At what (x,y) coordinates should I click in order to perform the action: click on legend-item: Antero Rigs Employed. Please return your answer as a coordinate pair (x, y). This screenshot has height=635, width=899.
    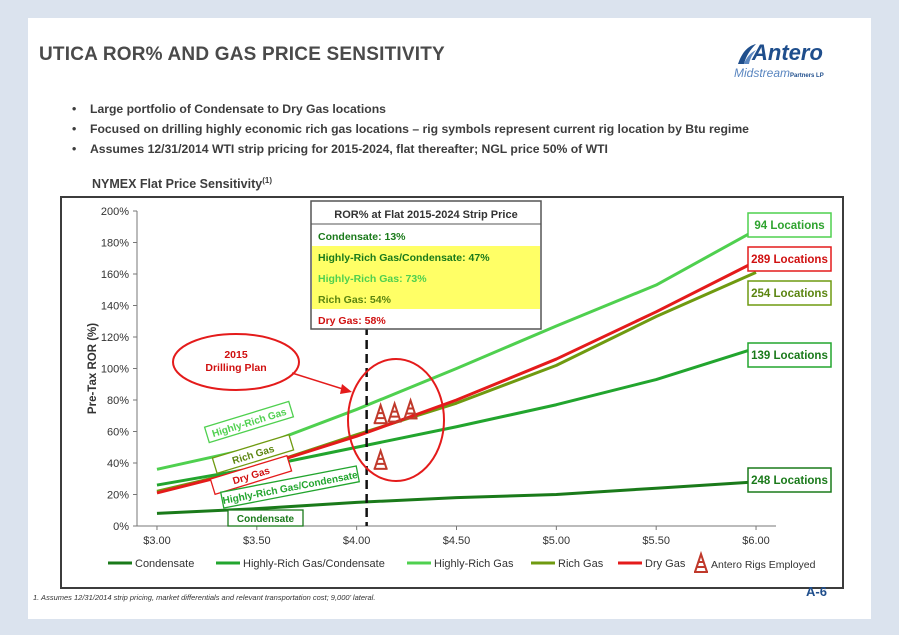
    Looking at the image, I should click on (755, 561).